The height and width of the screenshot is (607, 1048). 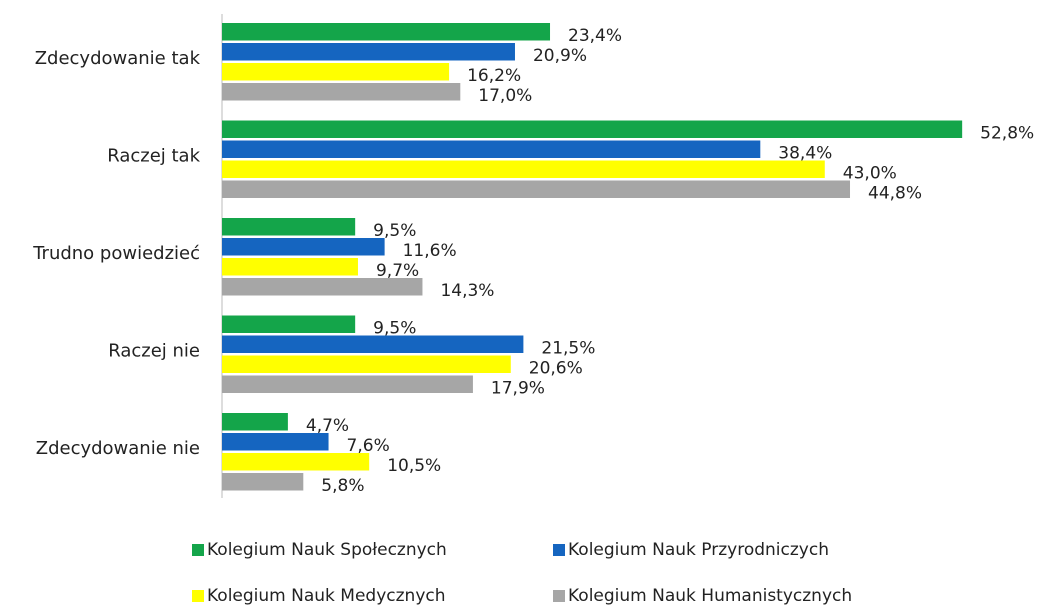 What do you see at coordinates (556, 368) in the screenshot?
I see `value-label: 20,6%` at bounding box center [556, 368].